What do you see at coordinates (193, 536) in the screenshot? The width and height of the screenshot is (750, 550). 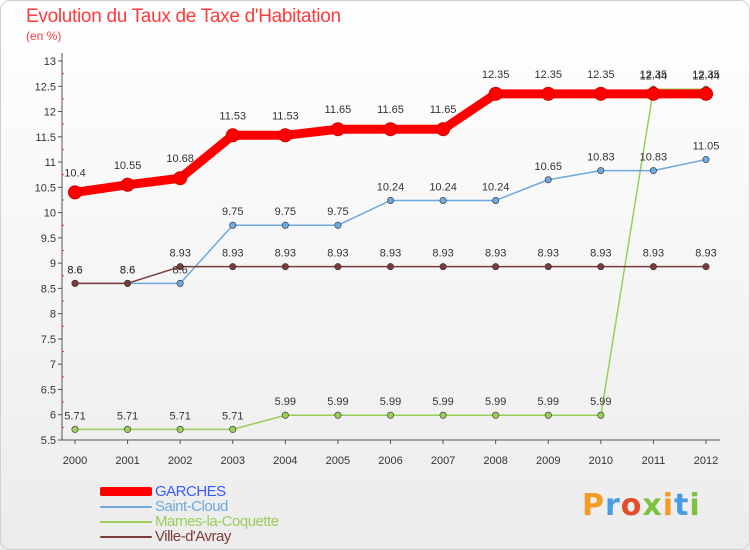 I see `legend-label: Ville-d'Avray` at bounding box center [193, 536].